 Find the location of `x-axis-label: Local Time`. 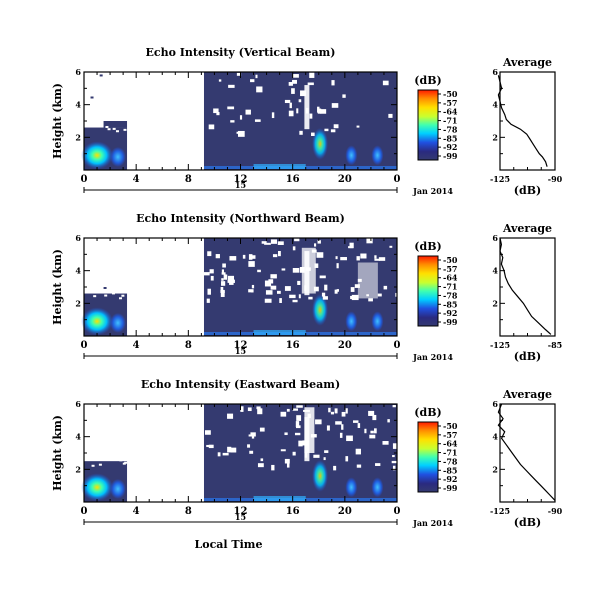

x-axis-label: Local Time is located at coordinates (229, 544).